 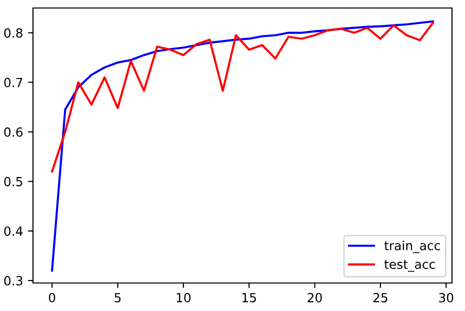 What do you see at coordinates (13, 231) in the screenshot?
I see `y-tick-label: 0.4` at bounding box center [13, 231].